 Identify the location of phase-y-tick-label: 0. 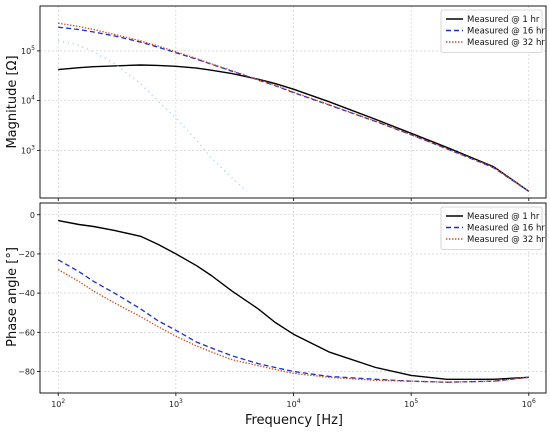
(32, 215).